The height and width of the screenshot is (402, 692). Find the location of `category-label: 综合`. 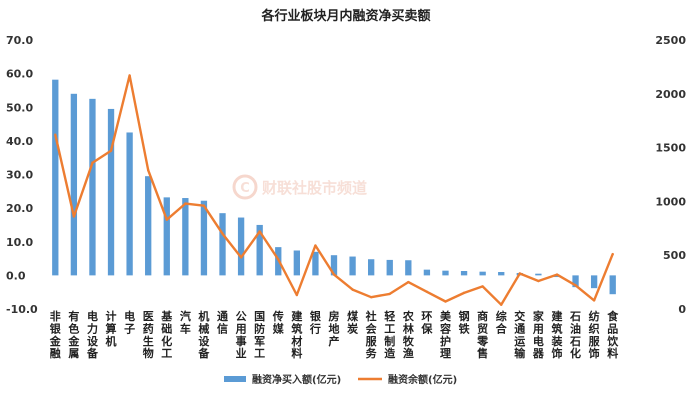

category-label: 综合 is located at coordinates (502, 322).